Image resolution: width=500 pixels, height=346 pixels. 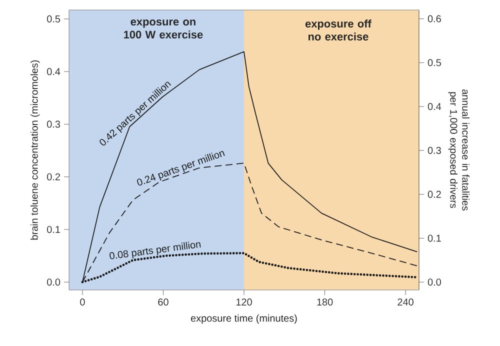 What do you see at coordinates (181, 168) in the screenshot?
I see `text: 0.24 parts per million` at bounding box center [181, 168].